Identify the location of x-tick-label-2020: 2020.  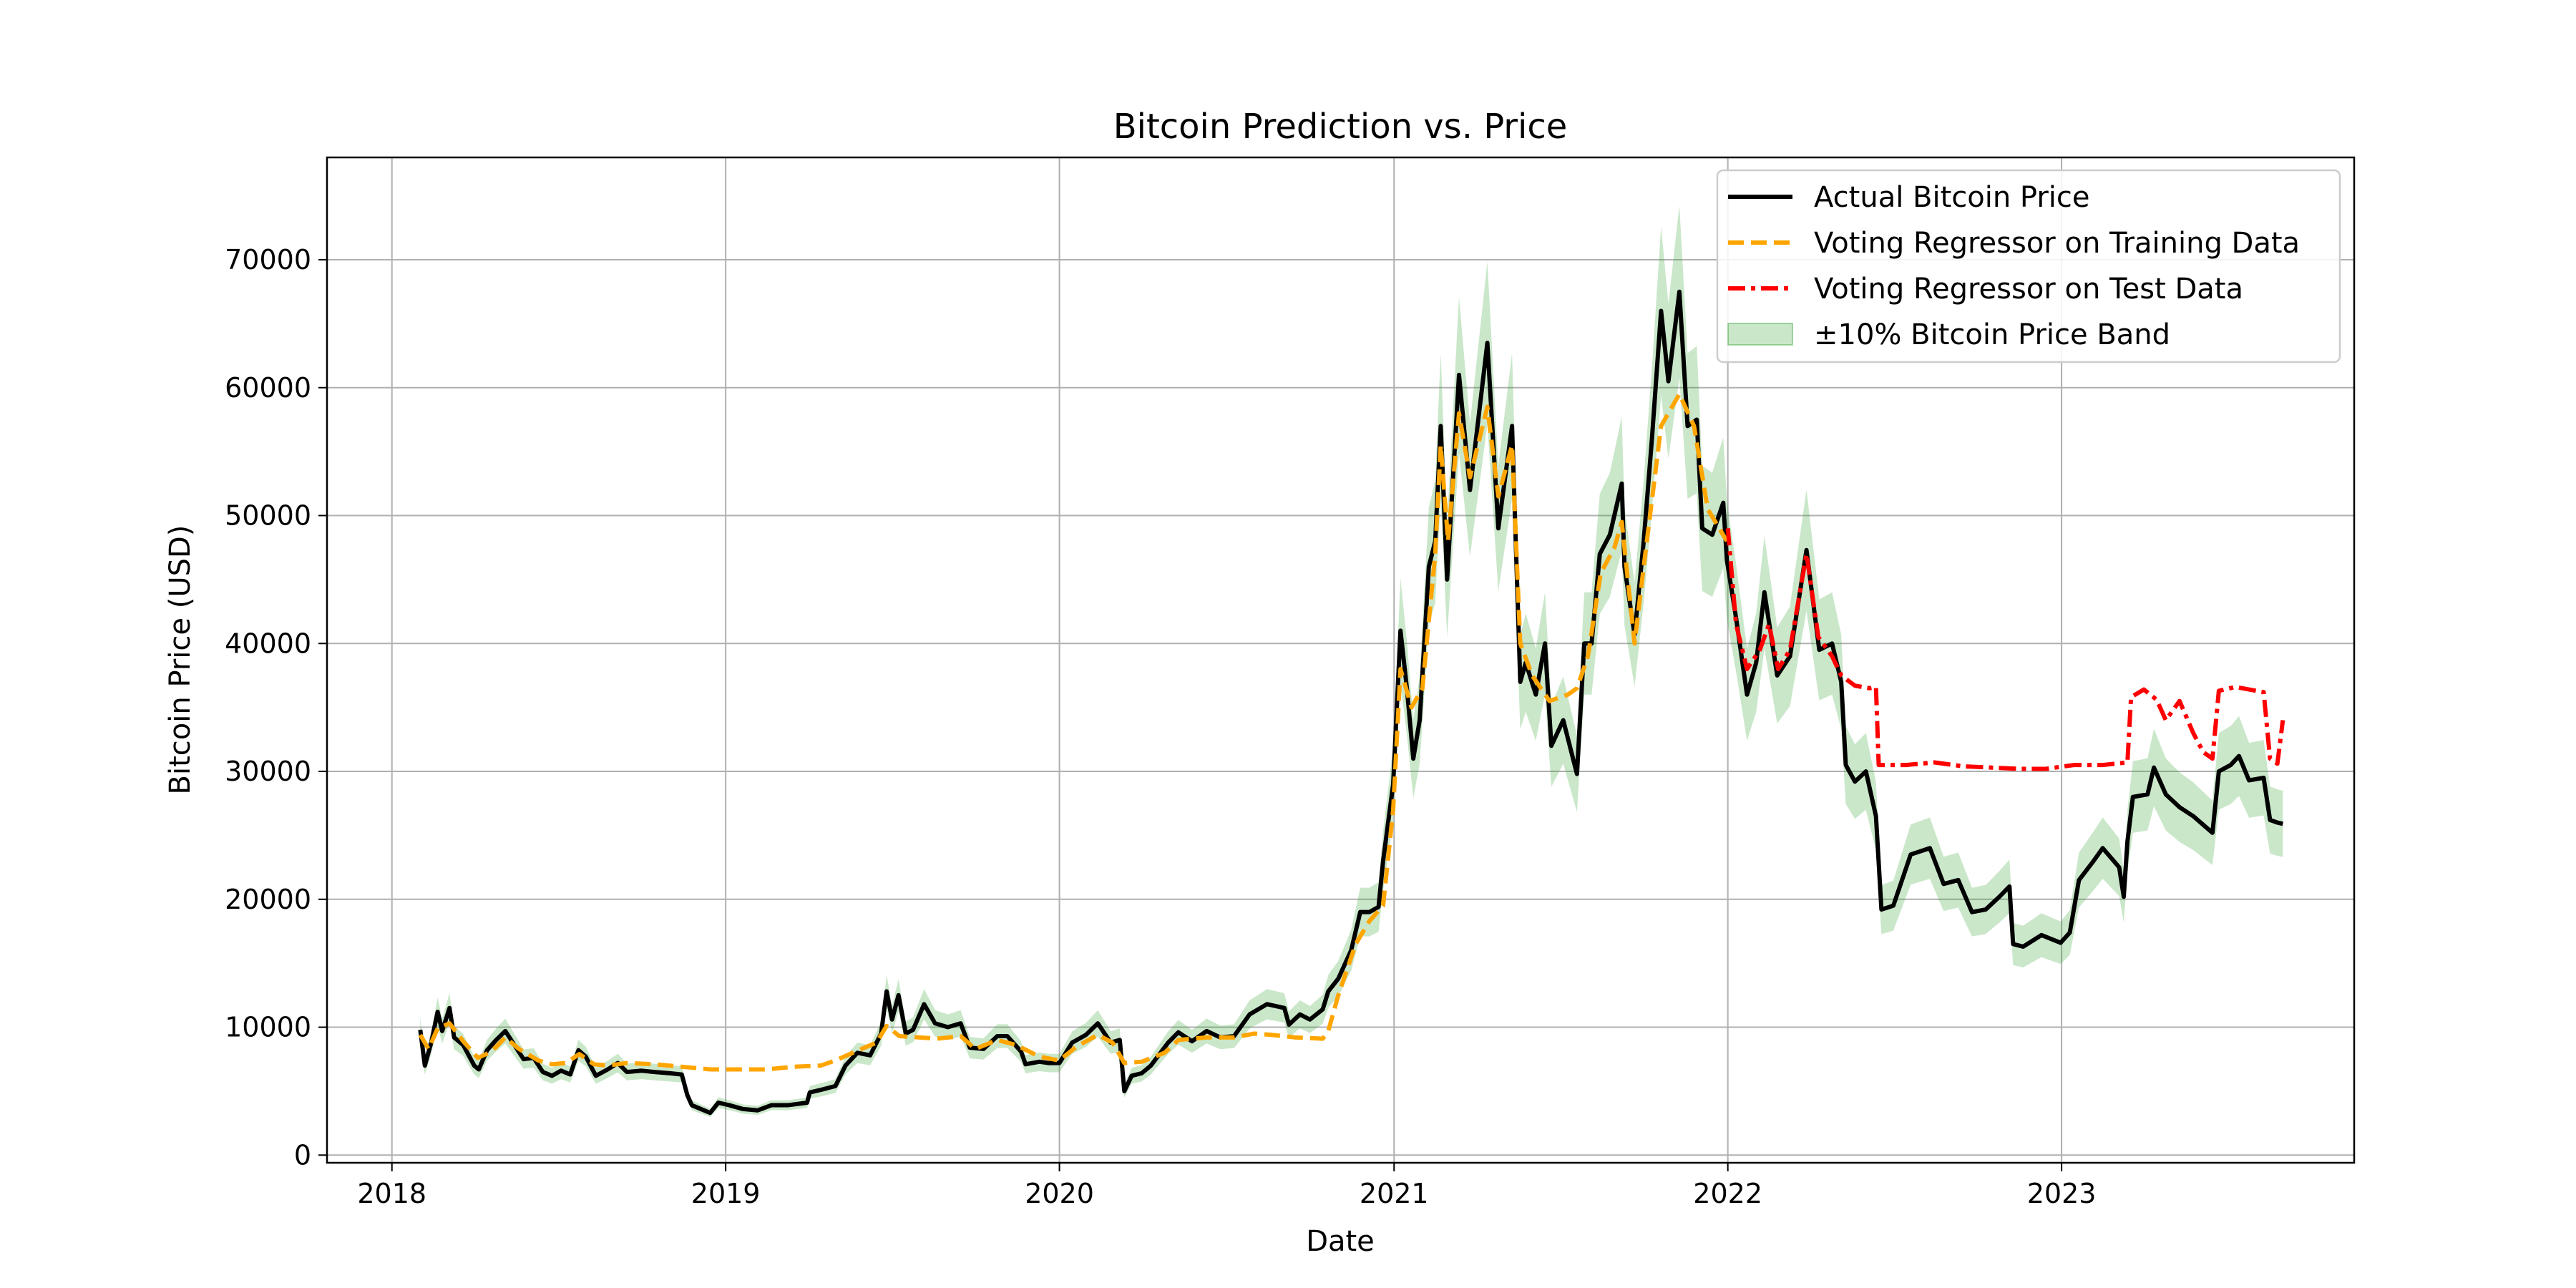
(1059, 1193).